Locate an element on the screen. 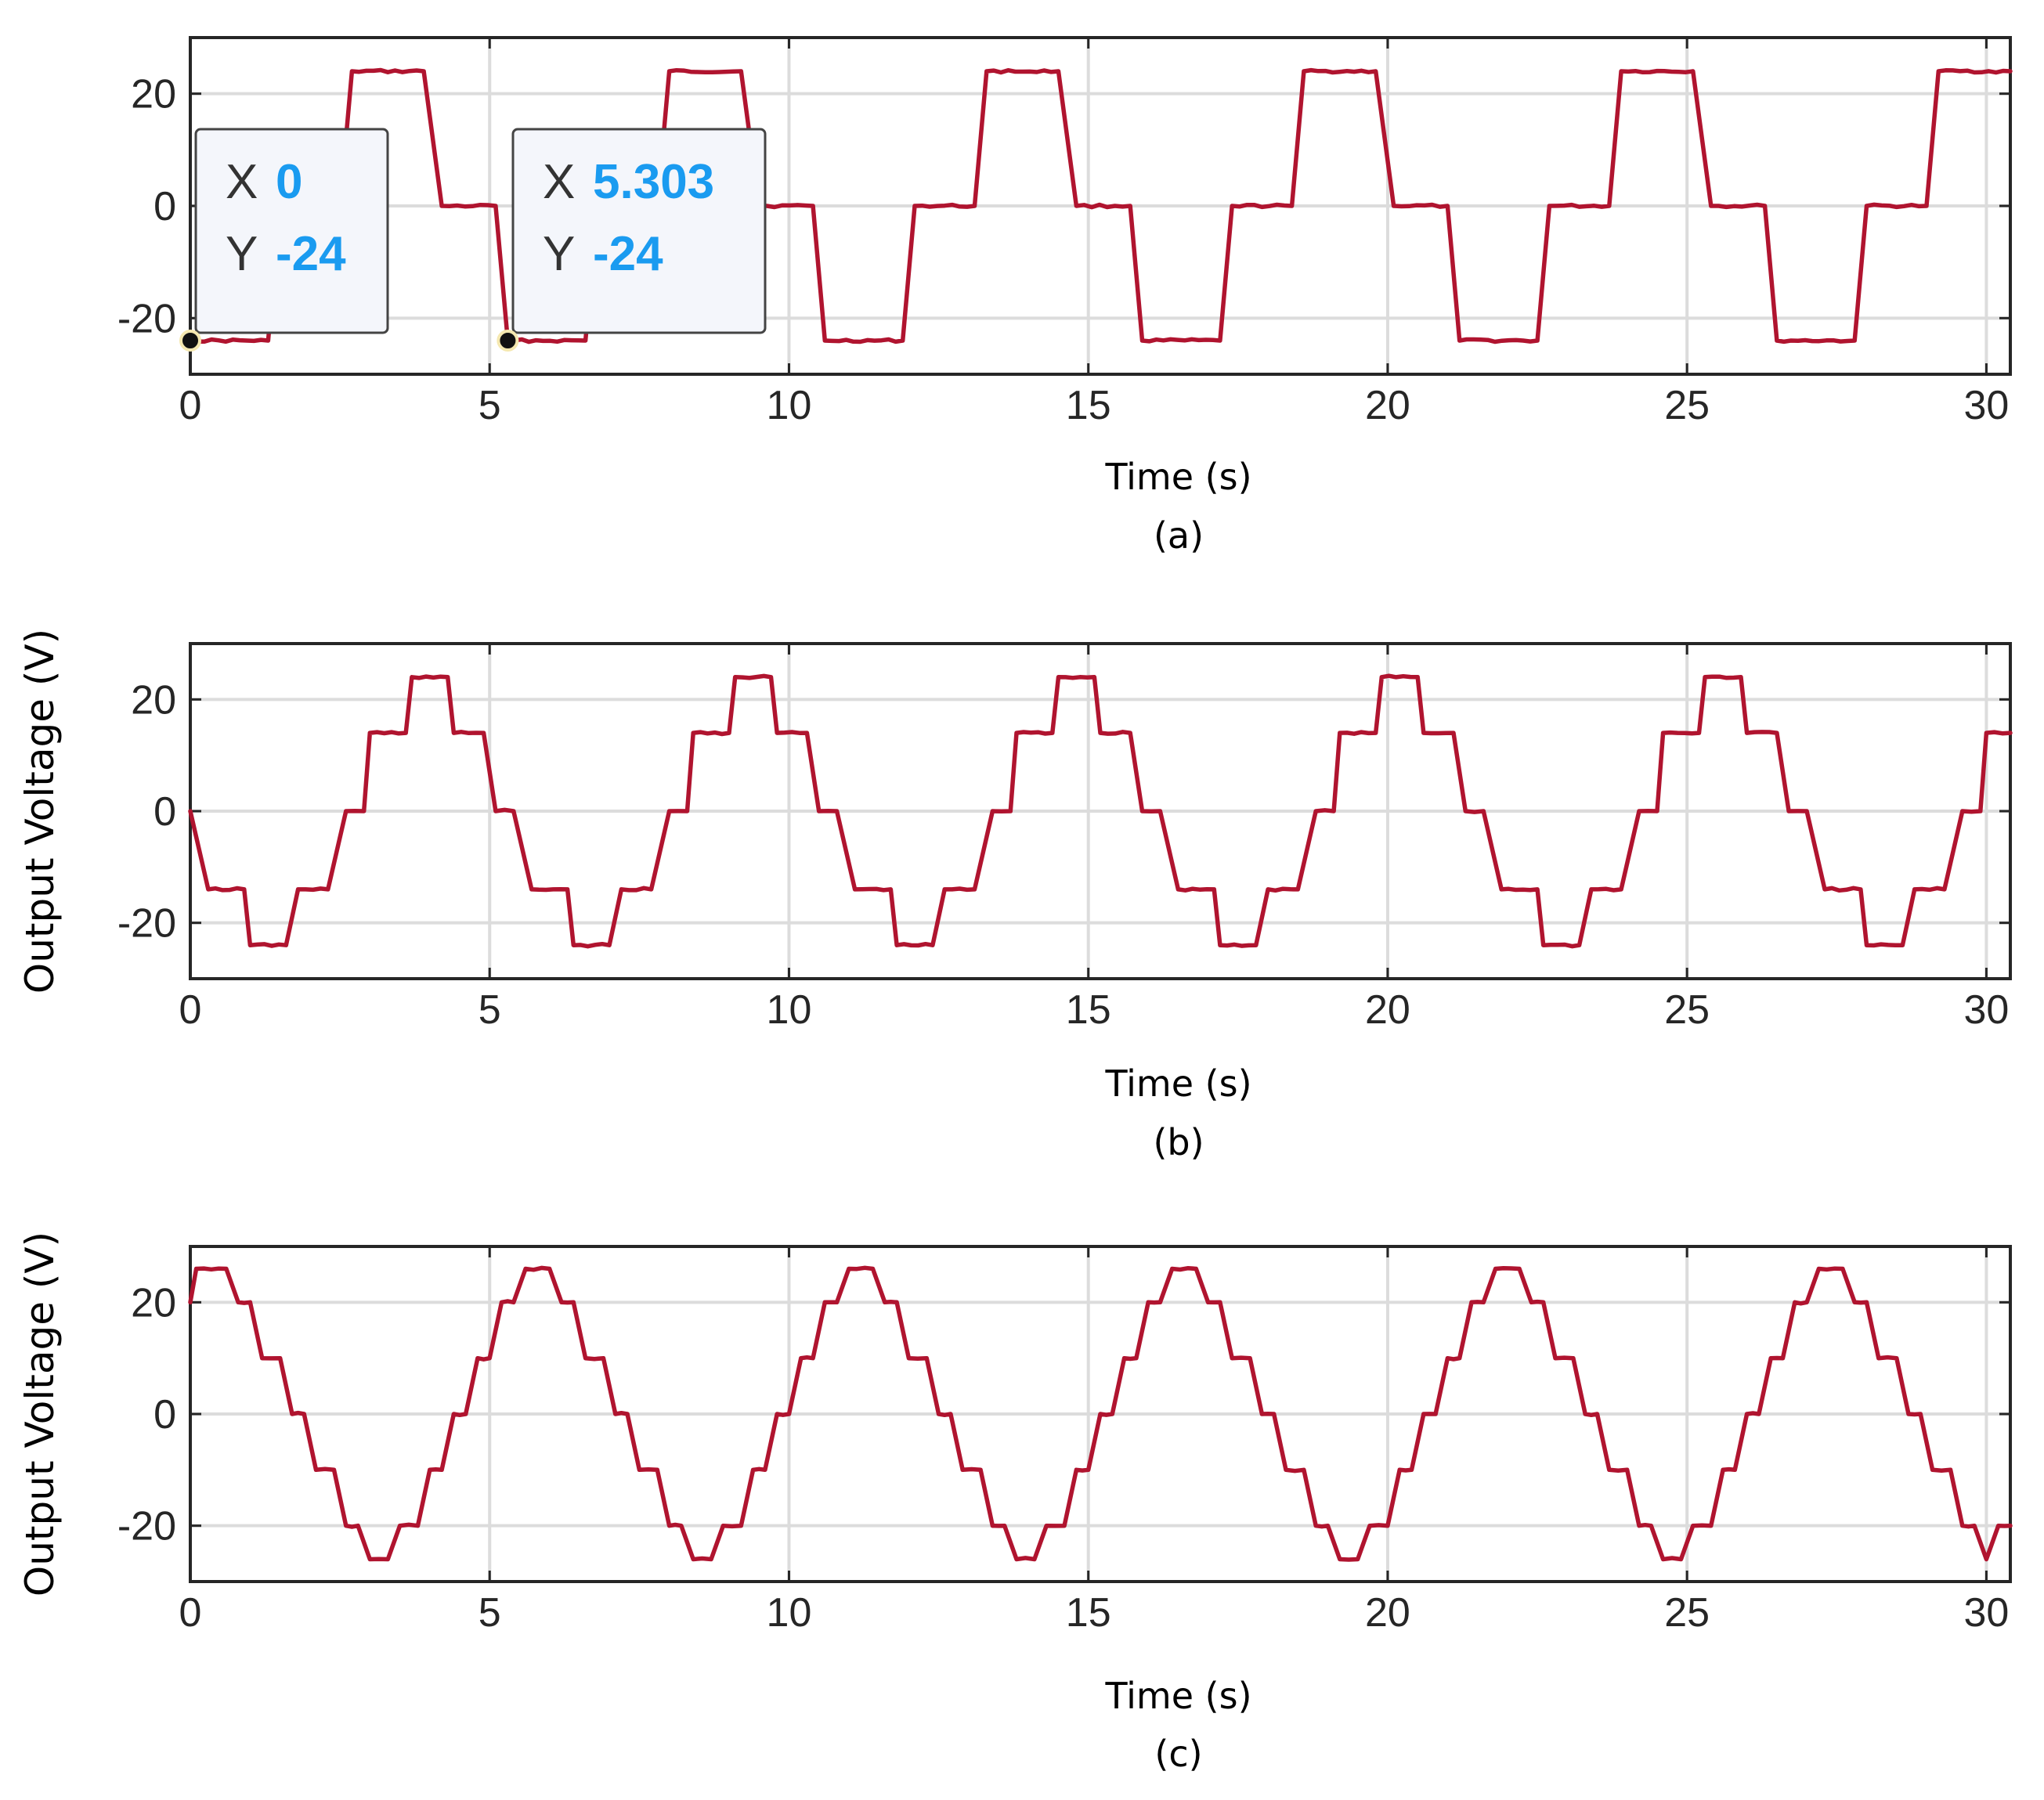 Image resolution: width=2044 pixels, height=1800 pixels. panel-caption: (b) is located at coordinates (1178, 1142).